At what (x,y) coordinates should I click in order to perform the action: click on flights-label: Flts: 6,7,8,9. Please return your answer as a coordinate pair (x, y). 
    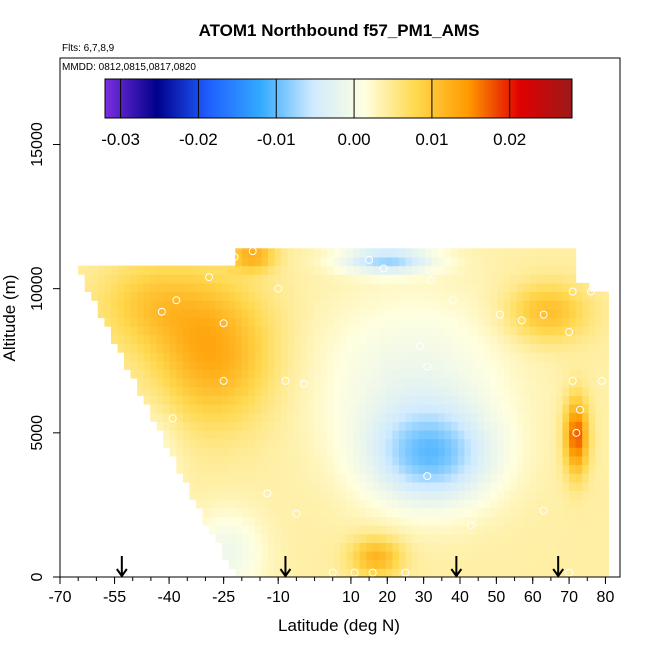
    Looking at the image, I should click on (88, 48).